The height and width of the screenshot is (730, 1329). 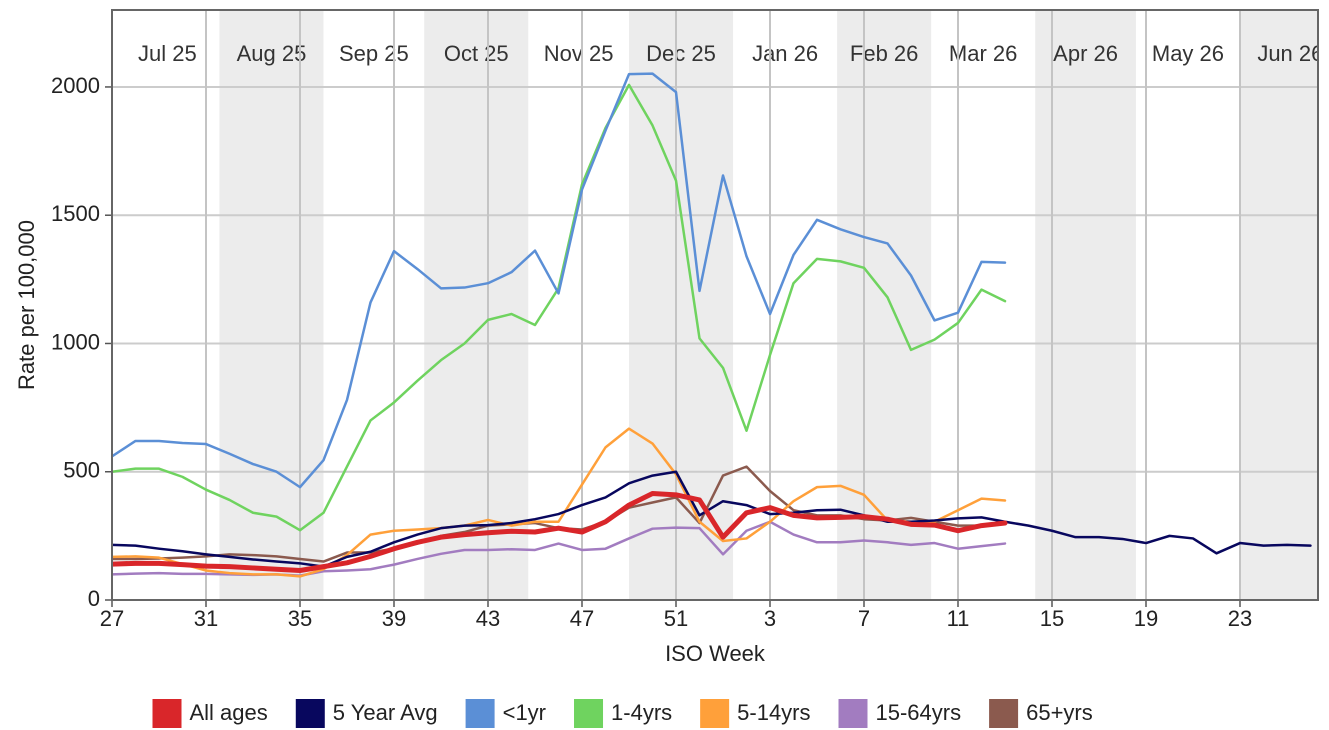 I want to click on x-tick-label: 35, so click(x=300, y=618).